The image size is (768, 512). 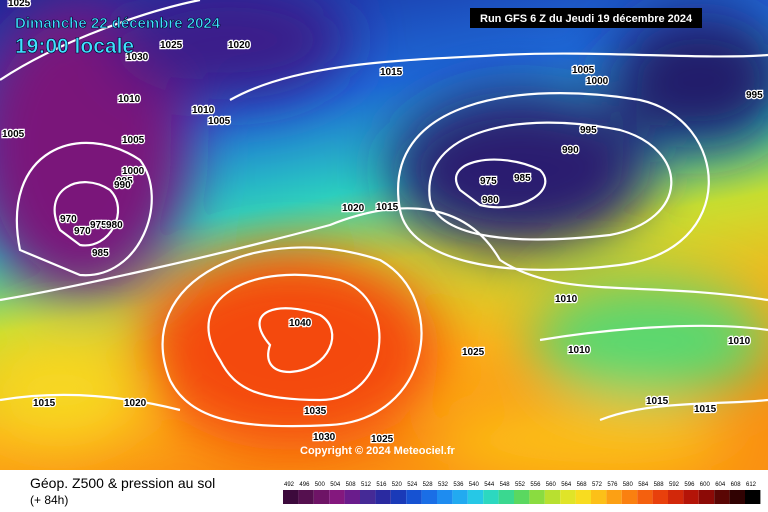 I want to click on isobar-label: 980, so click(x=490, y=200).